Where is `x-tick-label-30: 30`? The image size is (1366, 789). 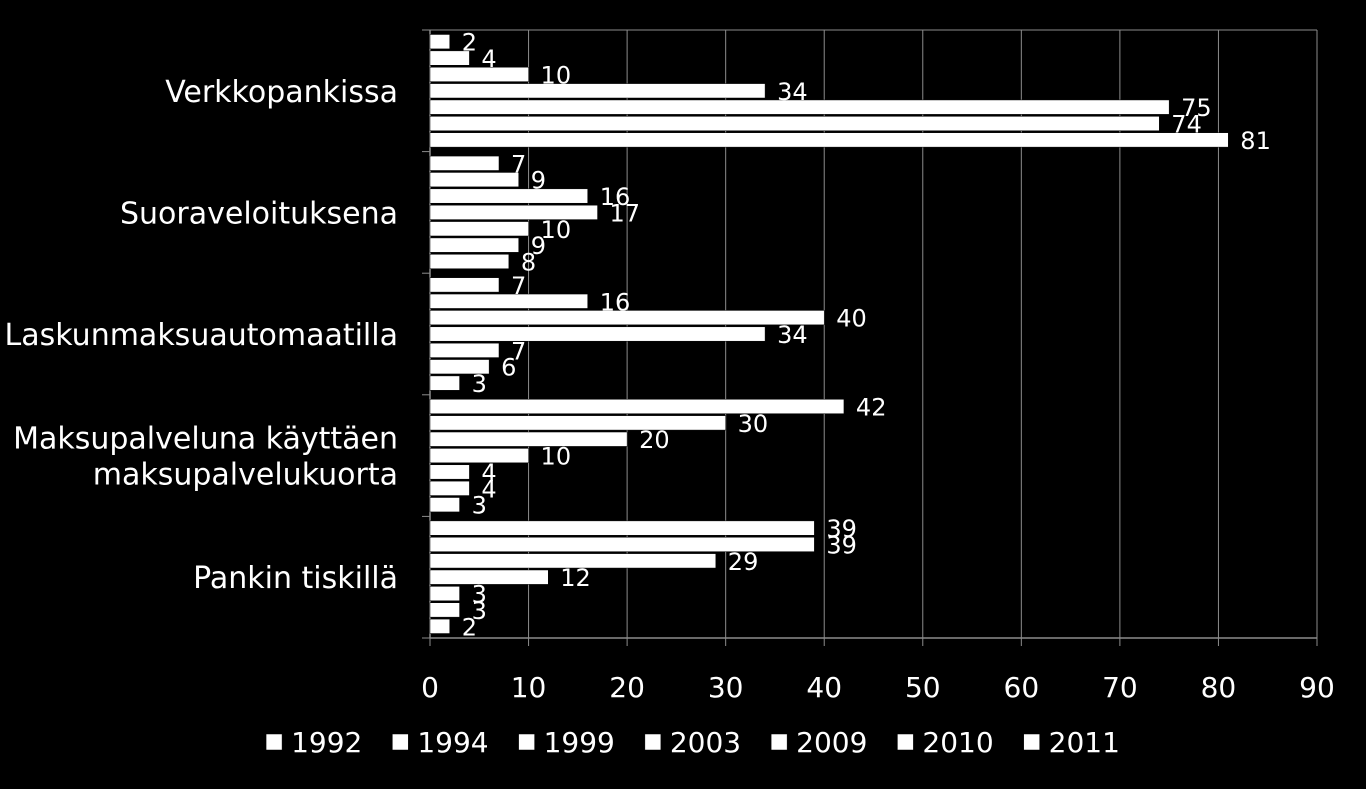 x-tick-label-30: 30 is located at coordinates (726, 687).